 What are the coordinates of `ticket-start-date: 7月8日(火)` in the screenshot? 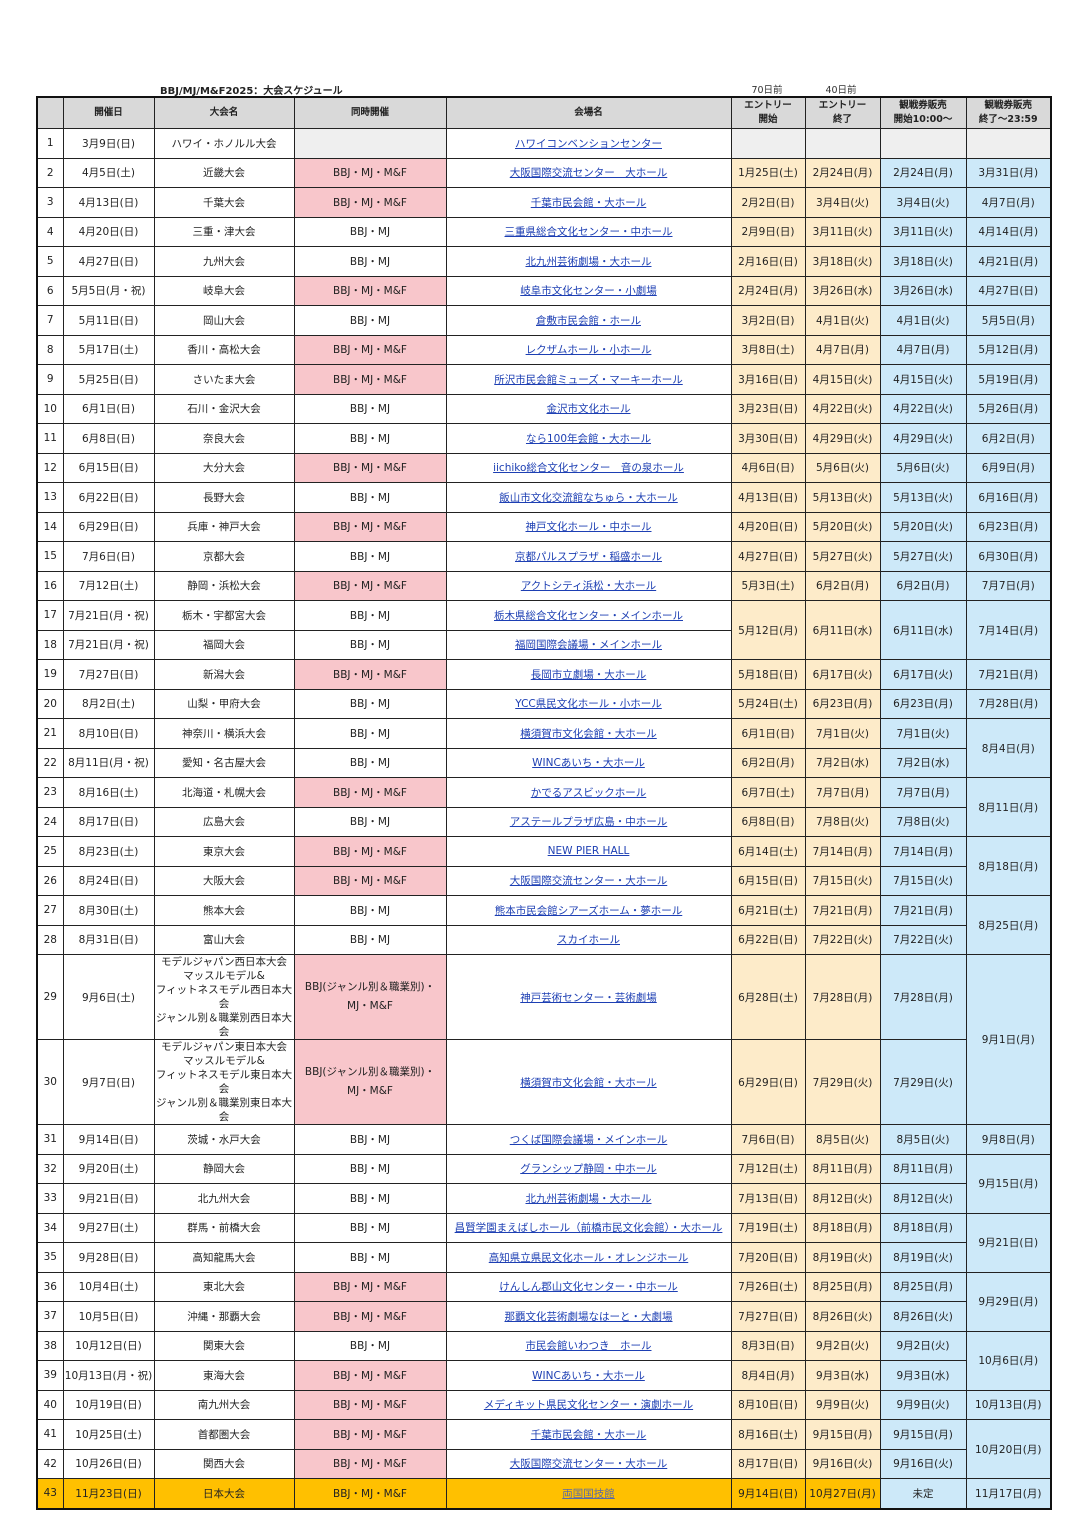 It's located at (923, 821).